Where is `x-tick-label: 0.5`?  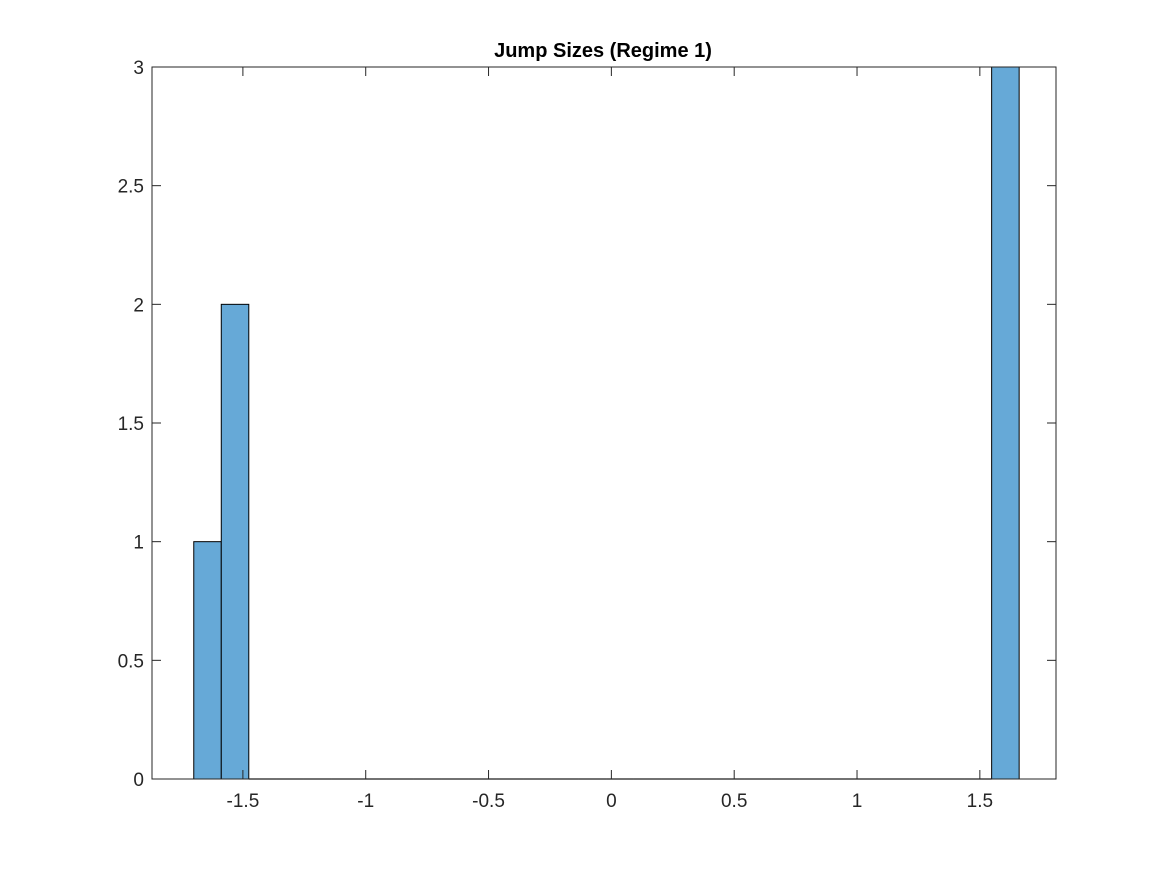 x-tick-label: 0.5 is located at coordinates (734, 801).